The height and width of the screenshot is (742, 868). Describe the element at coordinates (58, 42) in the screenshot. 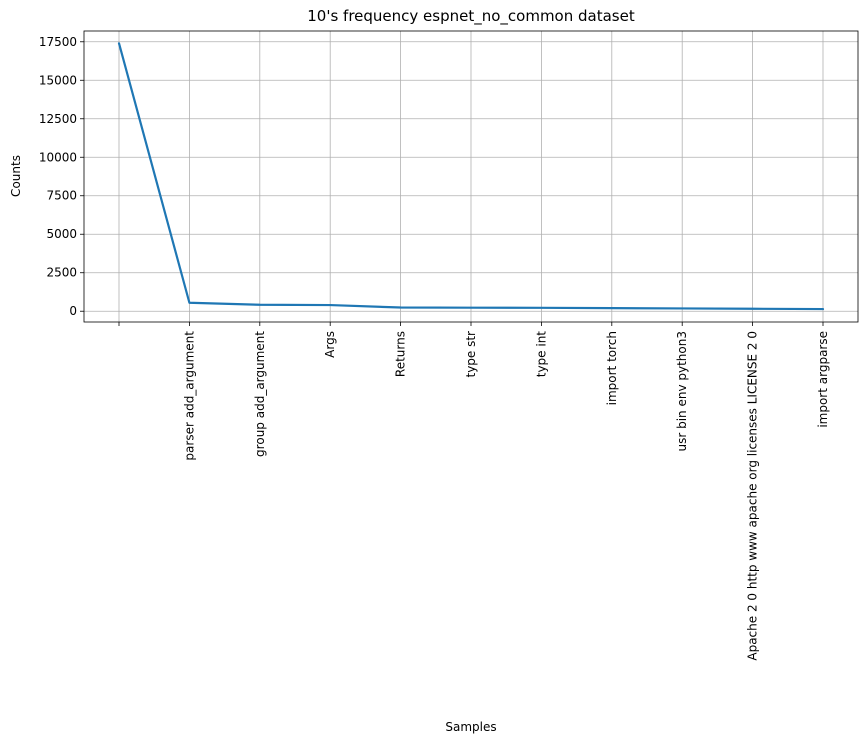

I see `y-tick-label: 17500` at that location.